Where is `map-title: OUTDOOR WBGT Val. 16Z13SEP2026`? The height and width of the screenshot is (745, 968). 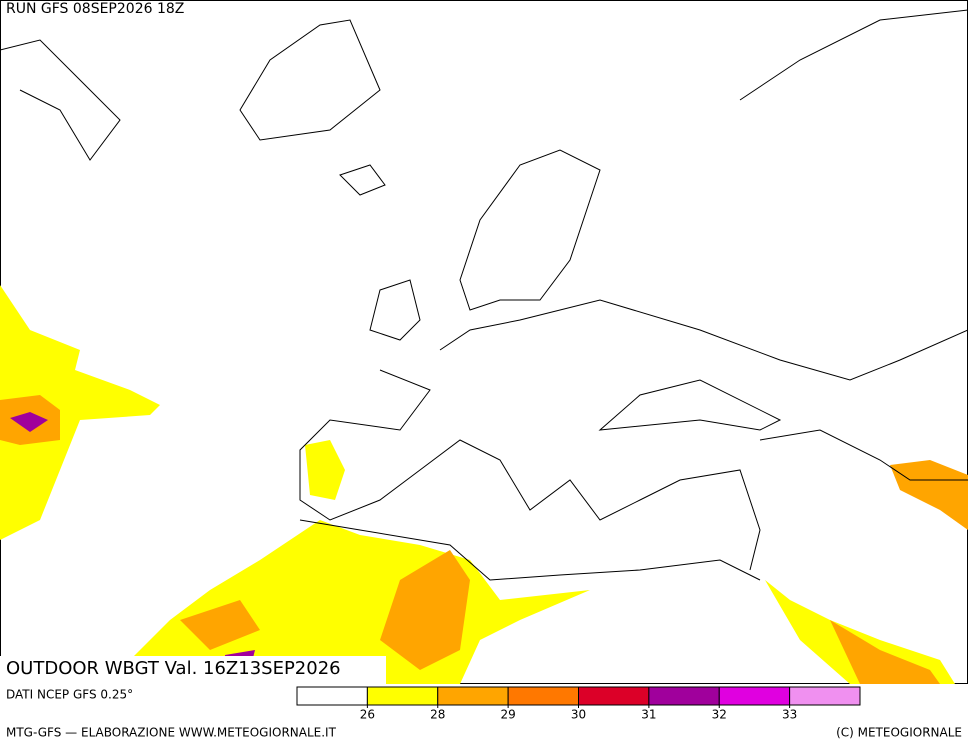 map-title: OUTDOOR WBGT Val. 16Z13SEP2026 is located at coordinates (173, 668).